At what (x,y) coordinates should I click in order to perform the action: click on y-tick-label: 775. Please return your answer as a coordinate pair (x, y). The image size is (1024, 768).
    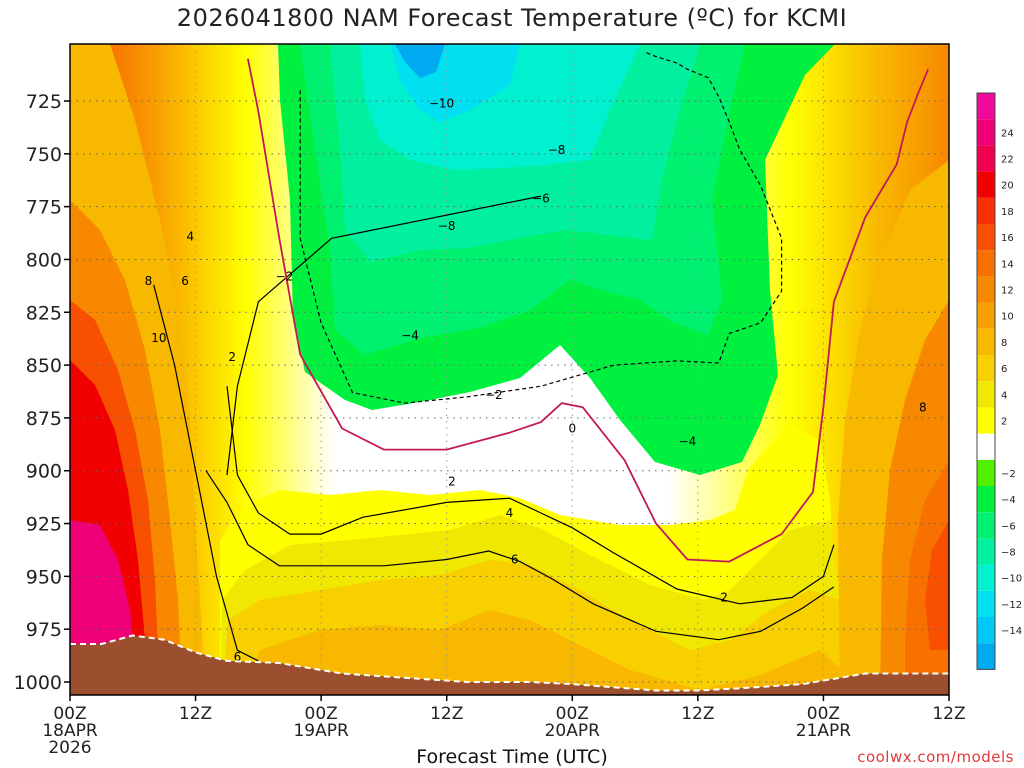
    Looking at the image, I should click on (44, 208).